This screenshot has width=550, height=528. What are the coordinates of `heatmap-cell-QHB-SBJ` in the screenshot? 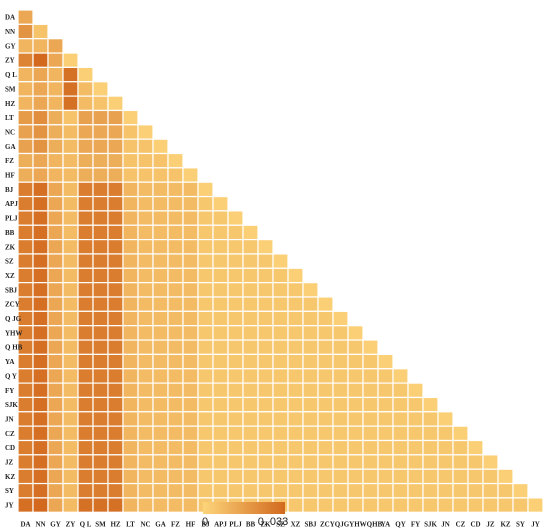 It's located at (310, 347).